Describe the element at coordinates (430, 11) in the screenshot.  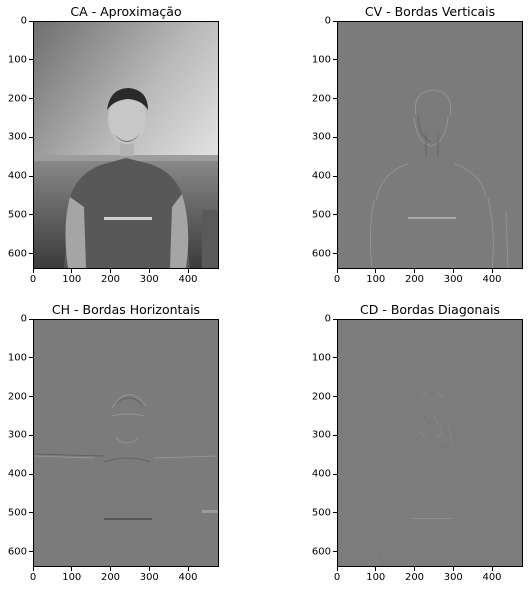
I see `panel-title-cv: CV - Bordas Verticais` at that location.